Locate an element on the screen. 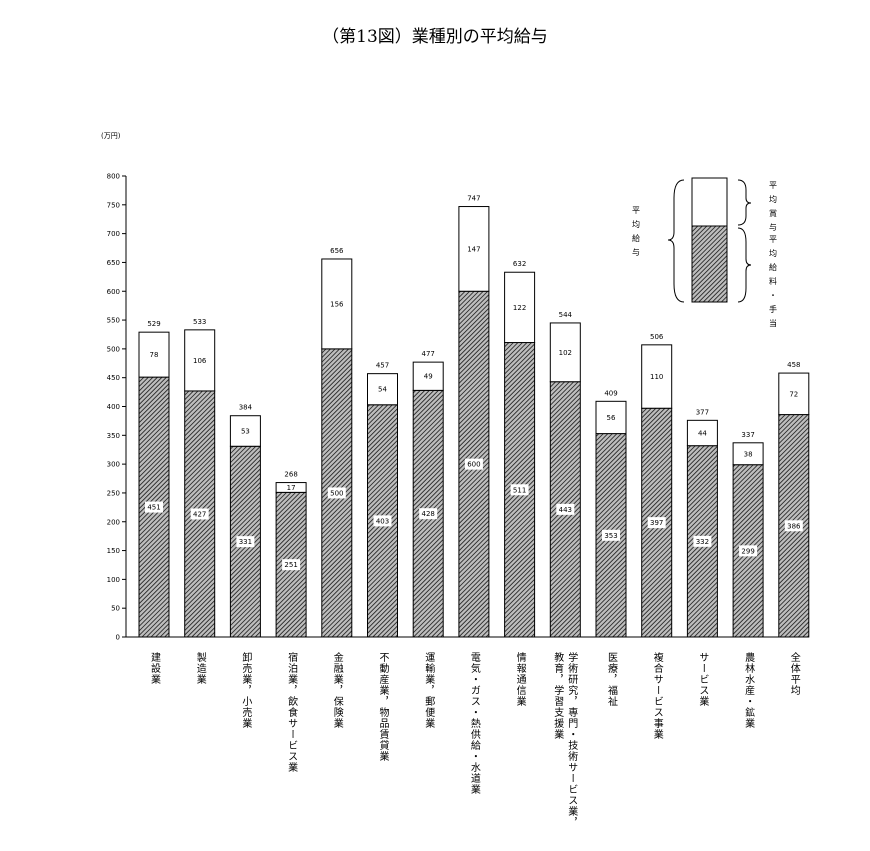  category-label: 学術研究，専門・技術サービス業， is located at coordinates (572, 739).